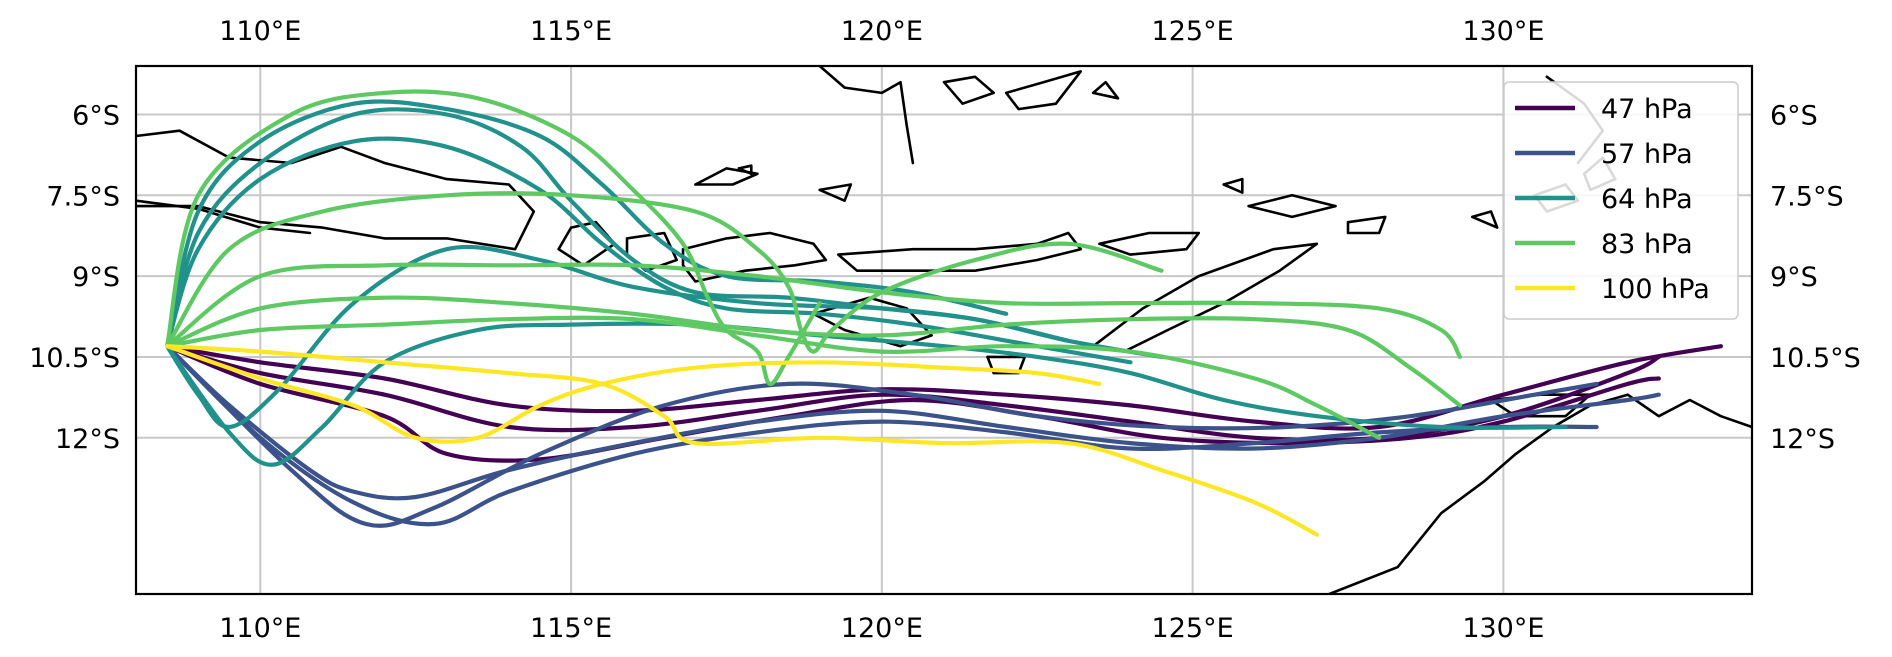  What do you see at coordinates (96, 115) in the screenshot?
I see `lat-tick-label-left: 6°S` at bounding box center [96, 115].